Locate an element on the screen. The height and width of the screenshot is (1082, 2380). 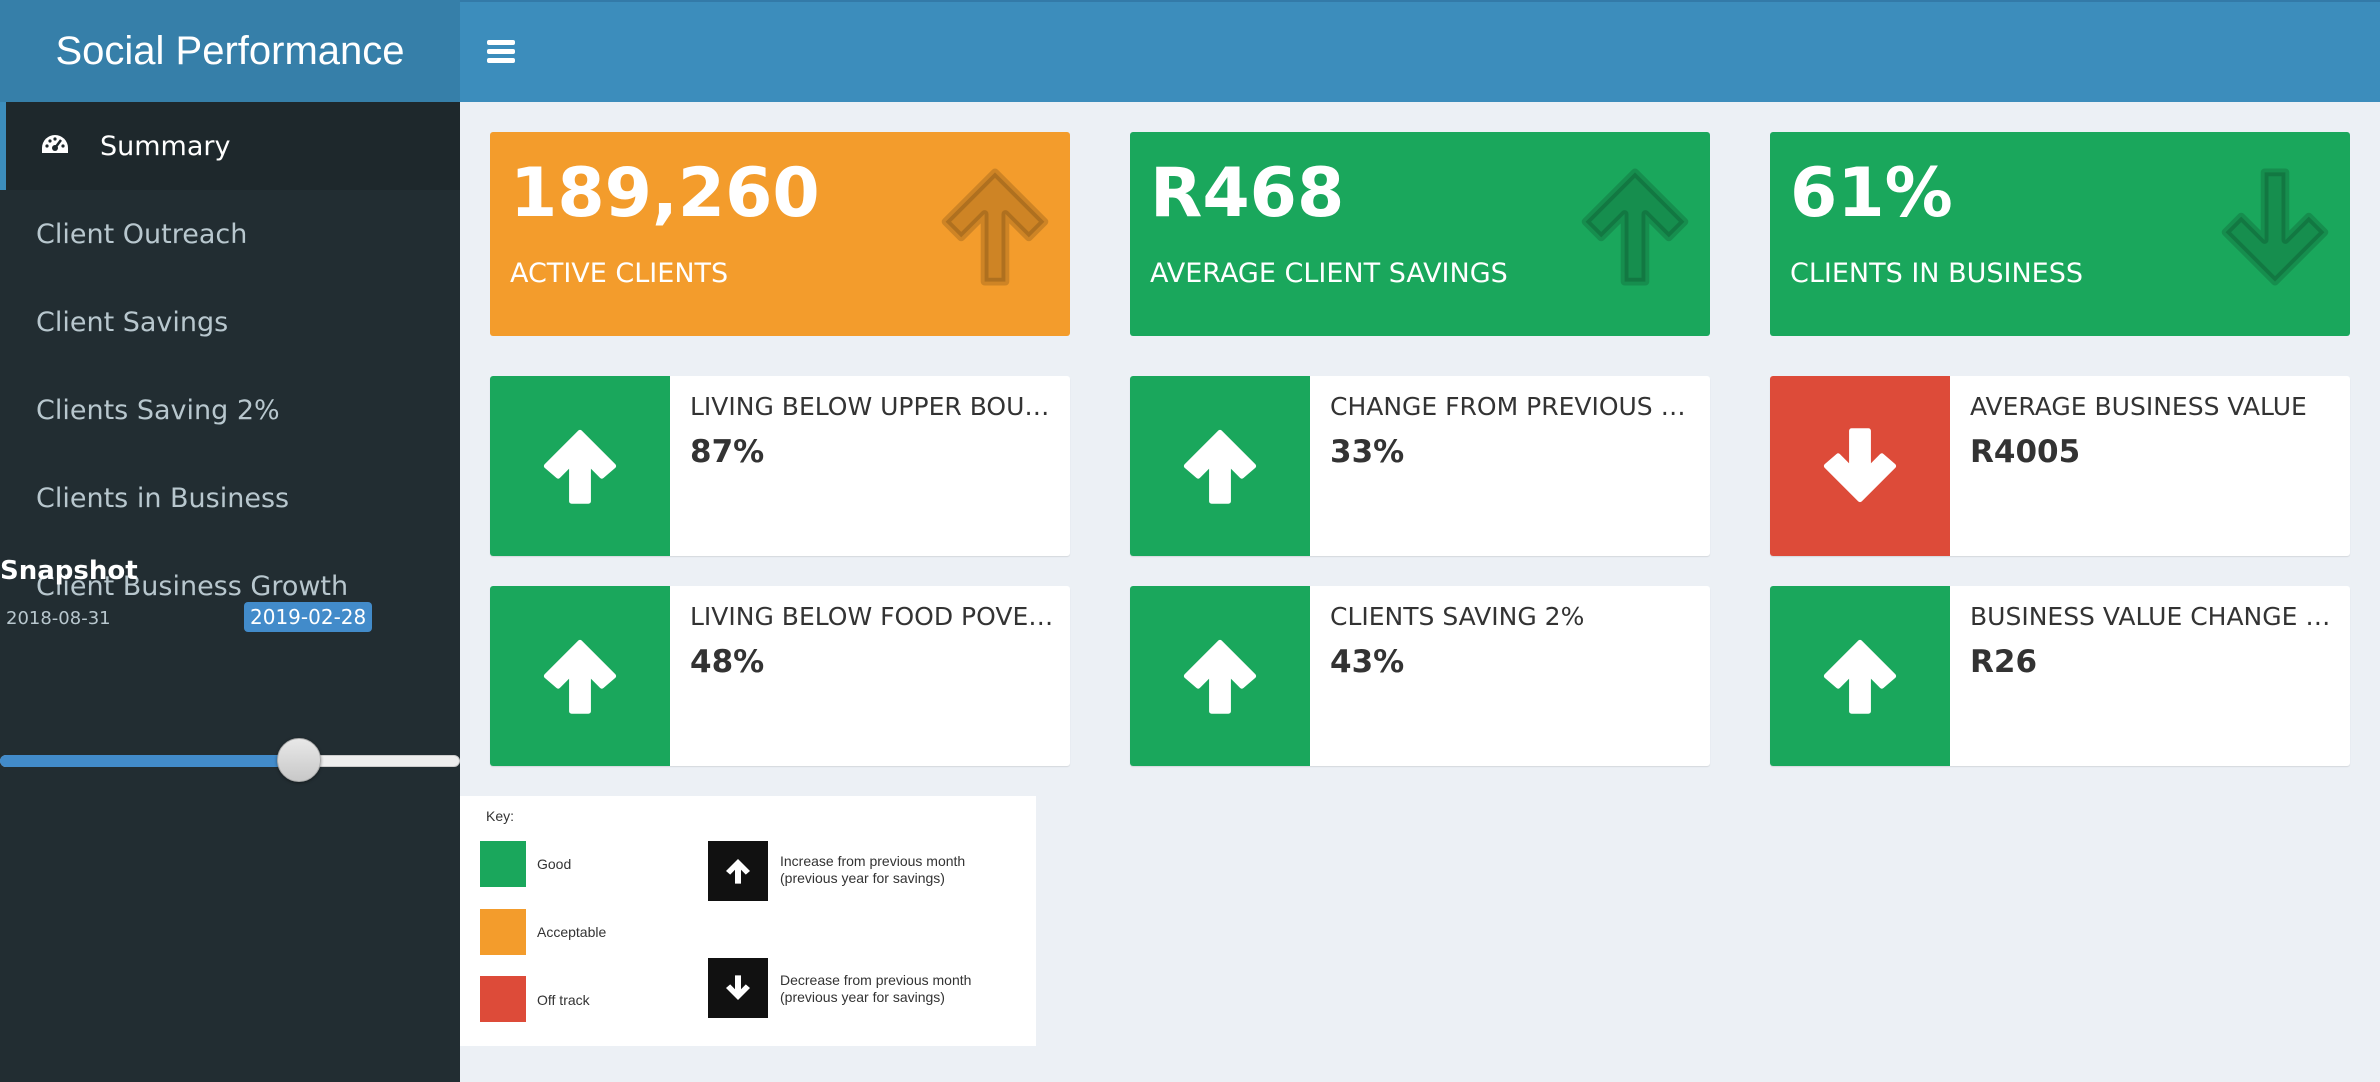
value-box-label: ACTIVE CLIENTS is located at coordinates (619, 273).